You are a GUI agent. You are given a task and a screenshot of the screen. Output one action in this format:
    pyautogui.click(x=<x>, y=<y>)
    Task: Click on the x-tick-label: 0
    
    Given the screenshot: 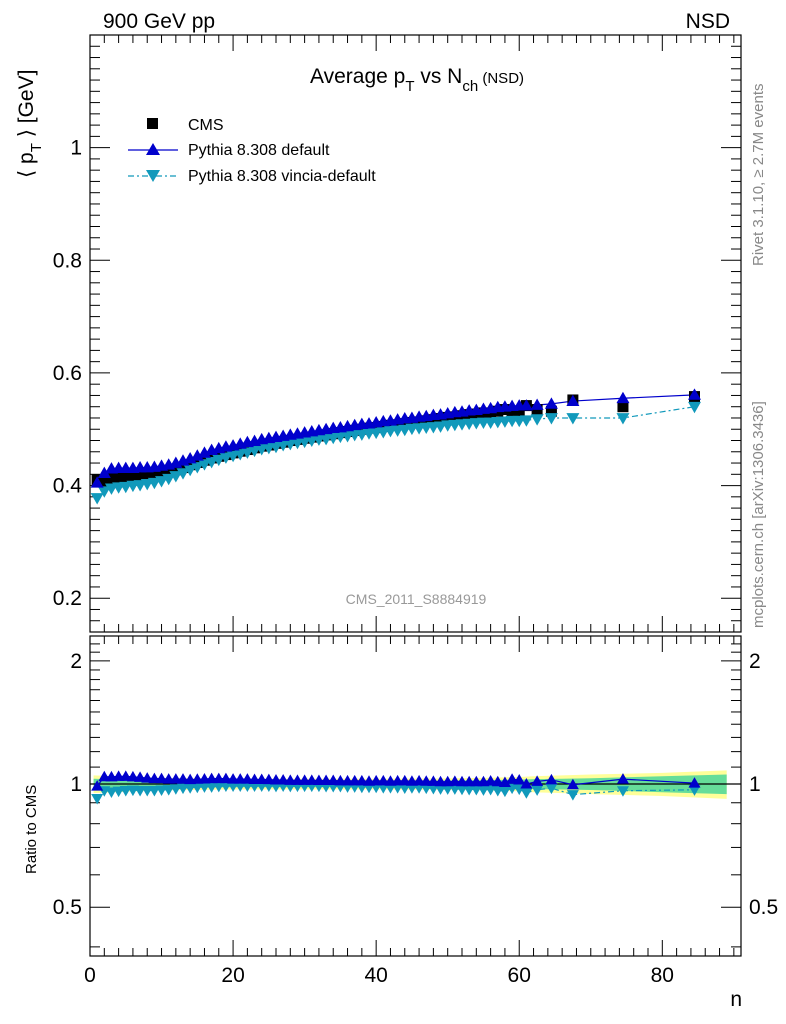 What is the action you would take?
    pyautogui.click(x=90, y=975)
    